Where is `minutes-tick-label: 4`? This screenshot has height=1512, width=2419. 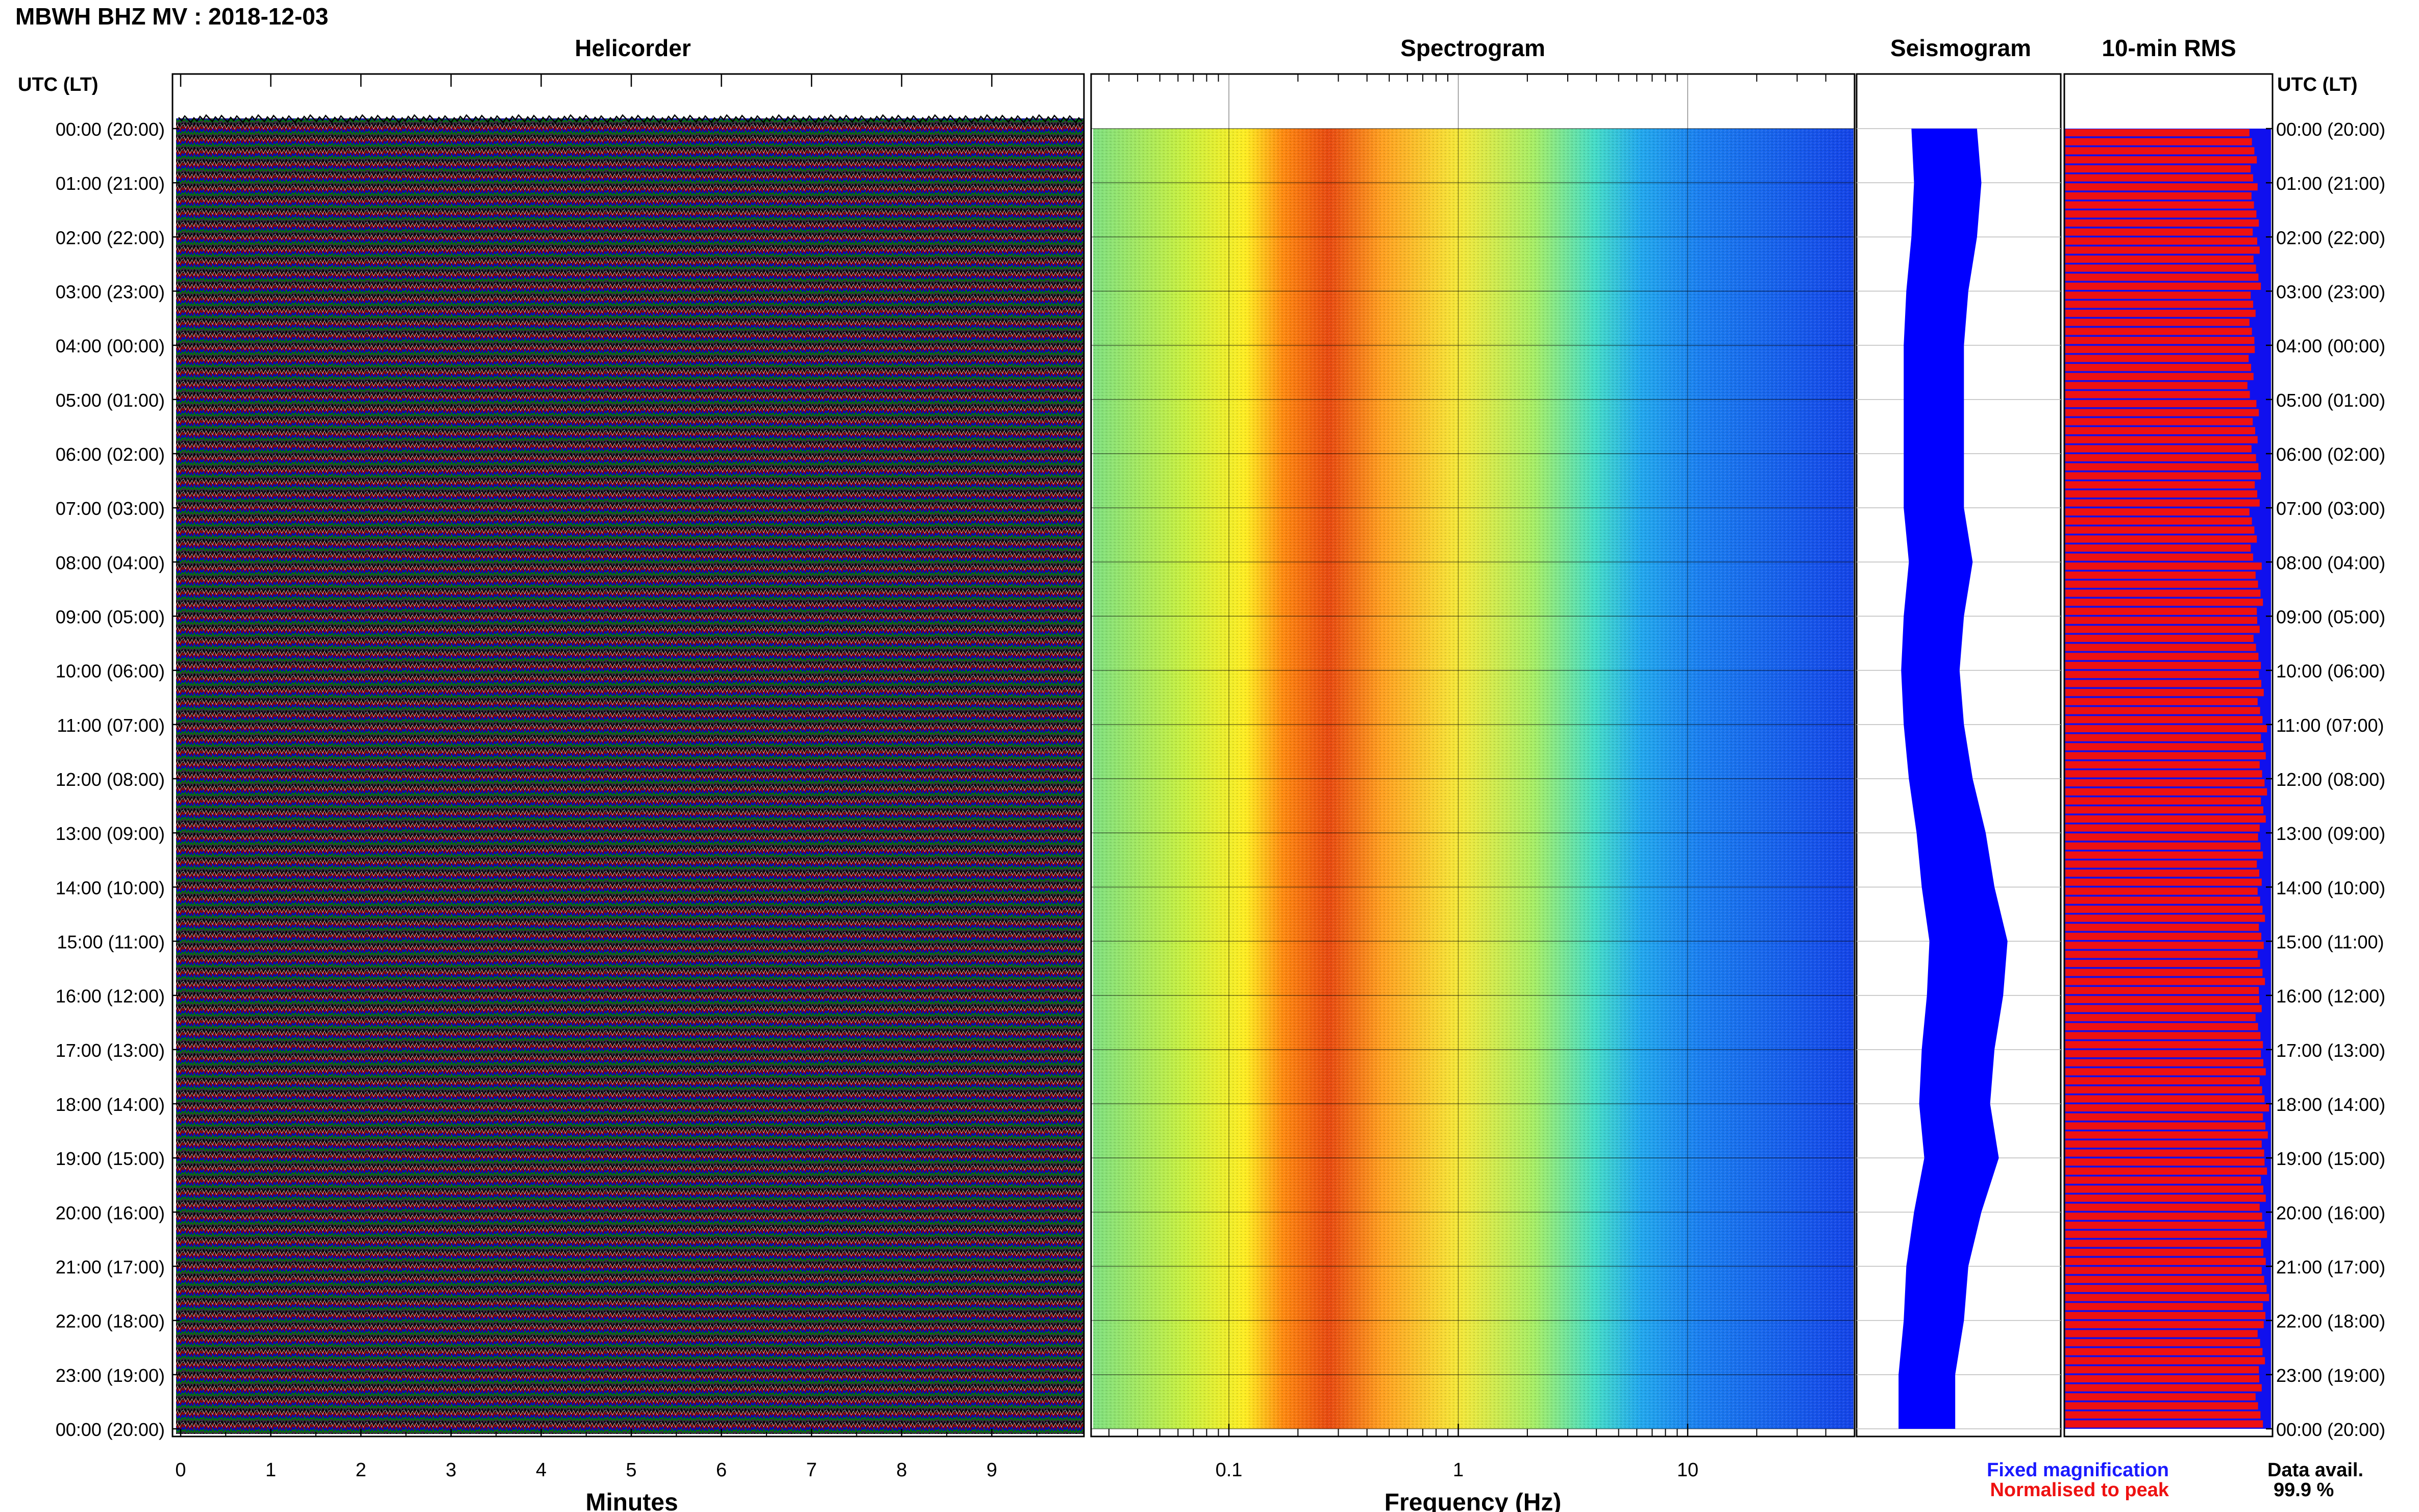
minutes-tick-label: 4 is located at coordinates (541, 1470).